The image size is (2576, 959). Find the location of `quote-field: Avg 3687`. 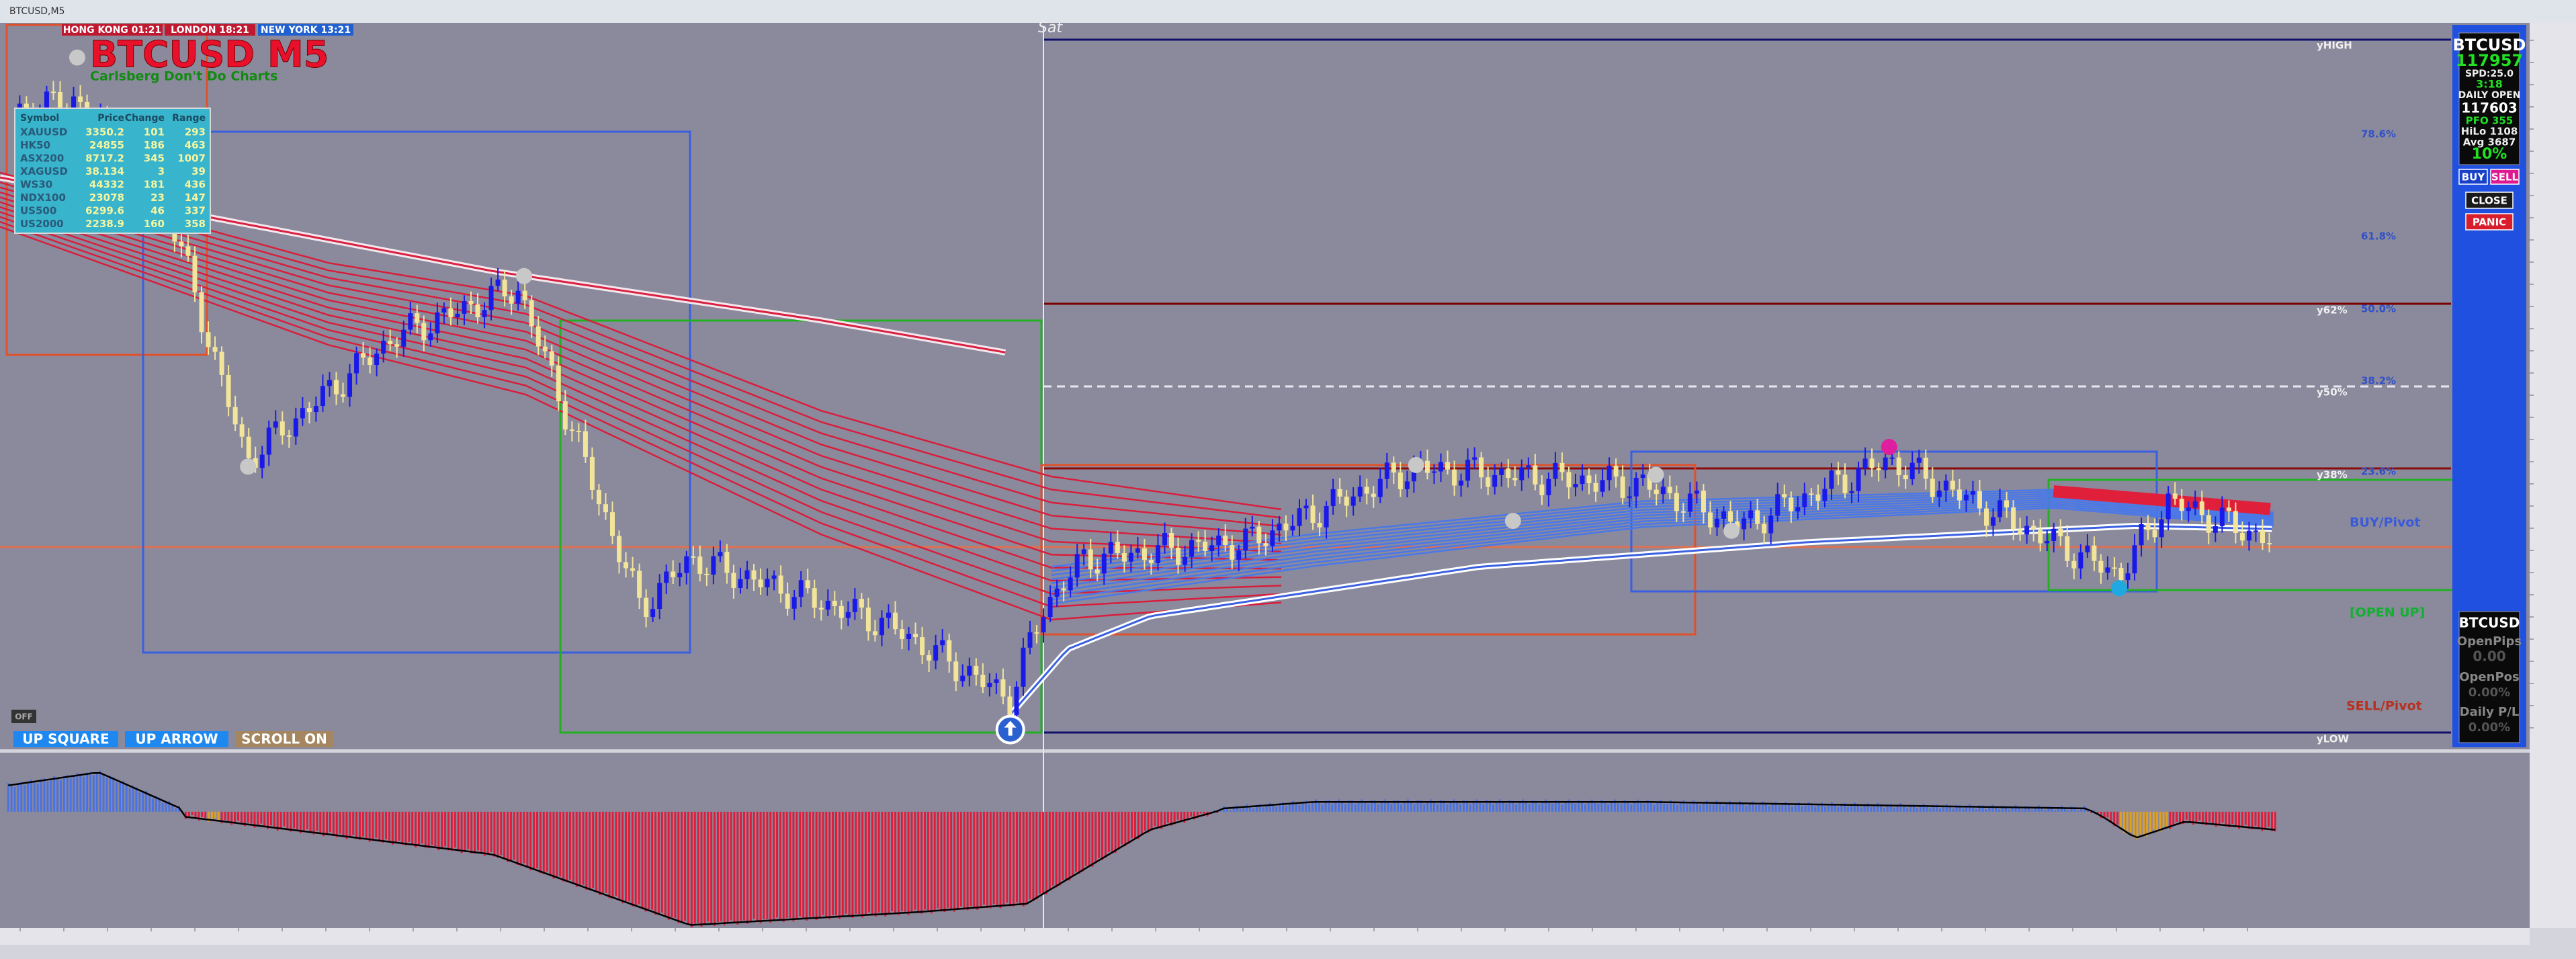

quote-field: Avg 3687 is located at coordinates (2489, 142).